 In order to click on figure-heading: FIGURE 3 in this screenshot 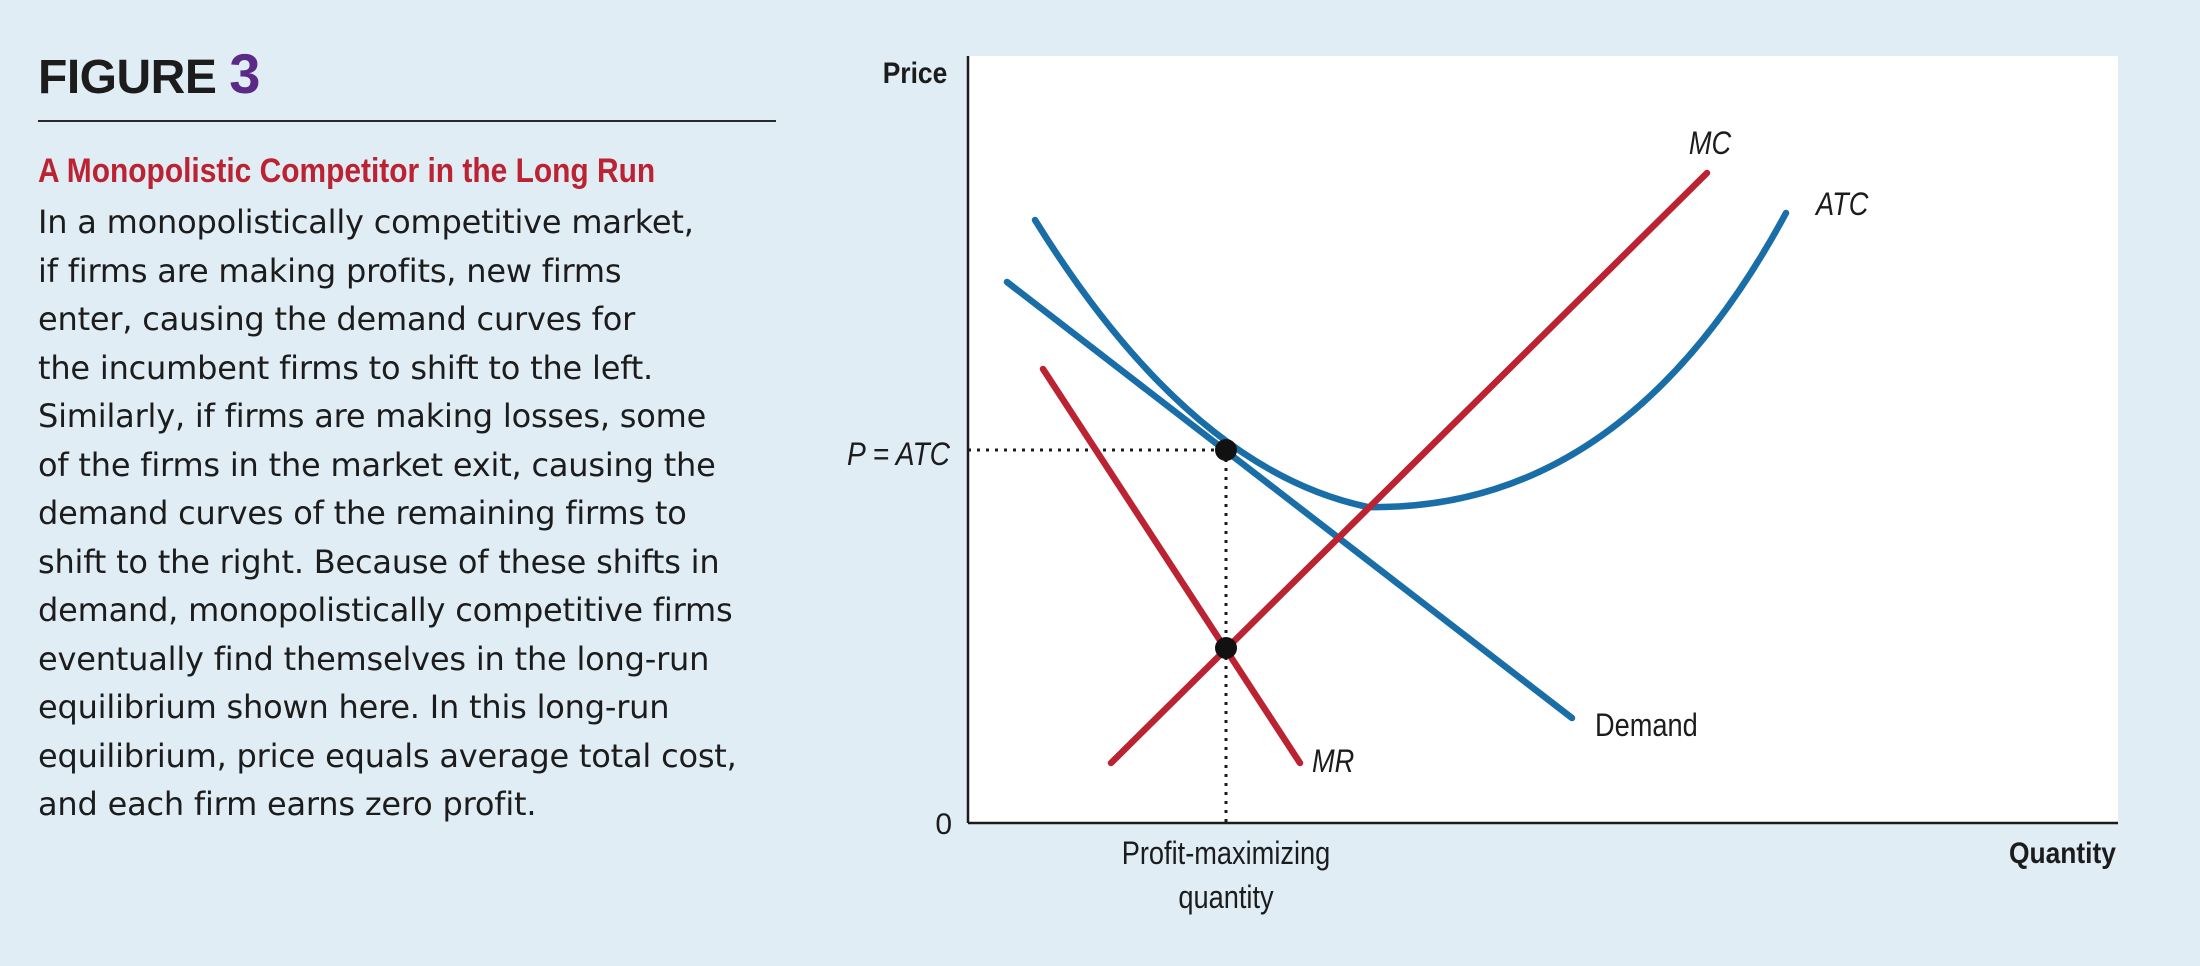, I will do `click(149, 76)`.